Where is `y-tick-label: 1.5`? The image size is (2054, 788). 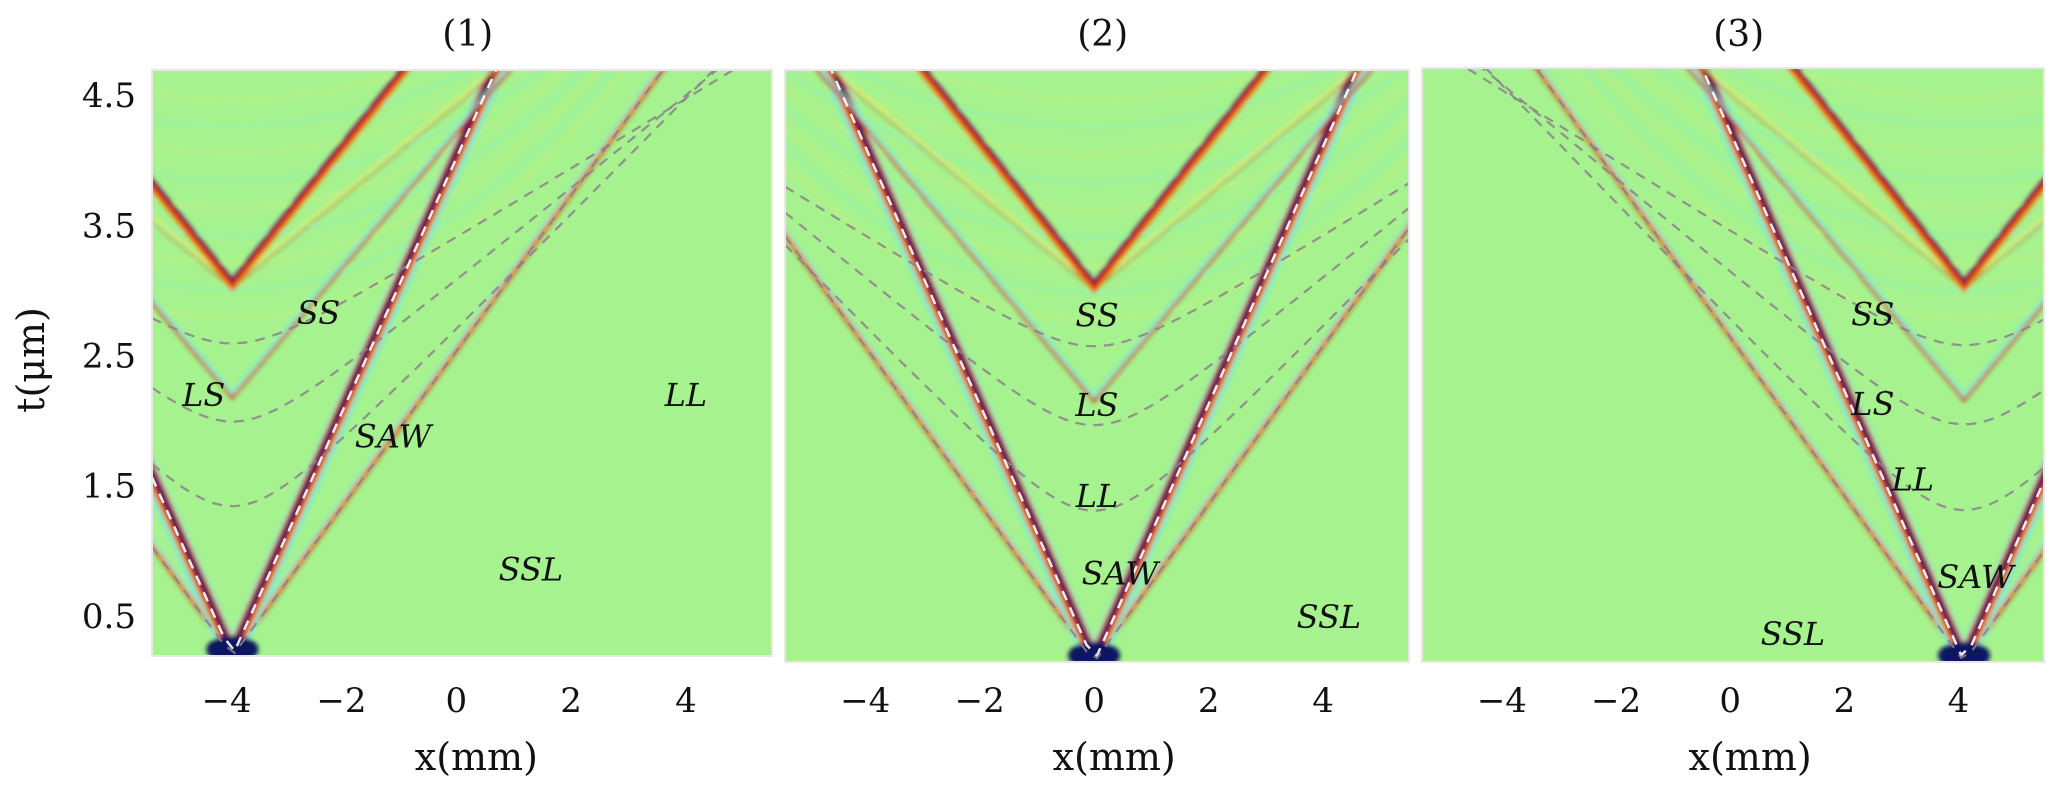
y-tick-label: 1.5 is located at coordinates (109, 487).